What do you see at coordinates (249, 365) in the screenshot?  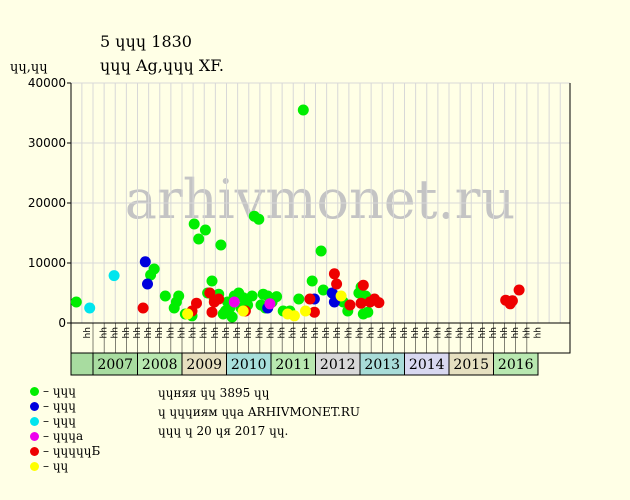 I see `year-label: 2010` at bounding box center [249, 365].